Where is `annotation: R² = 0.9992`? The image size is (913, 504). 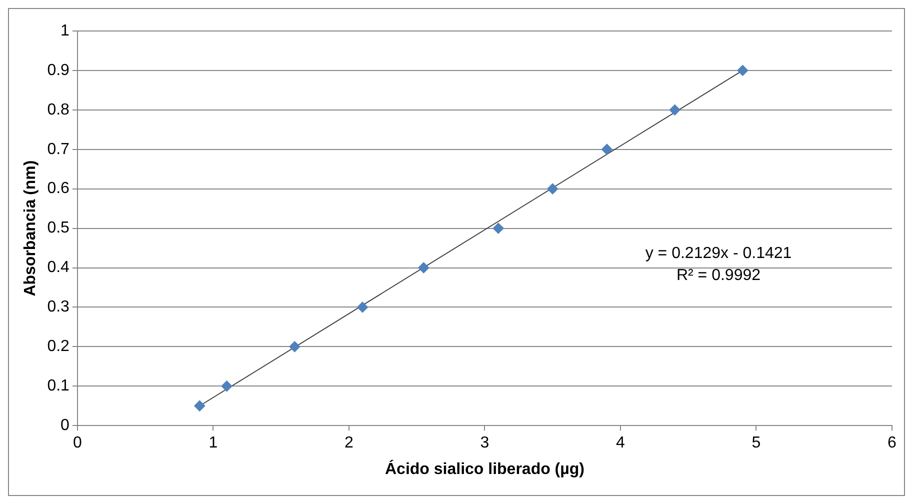
annotation: R² = 0.9992 is located at coordinates (718, 275).